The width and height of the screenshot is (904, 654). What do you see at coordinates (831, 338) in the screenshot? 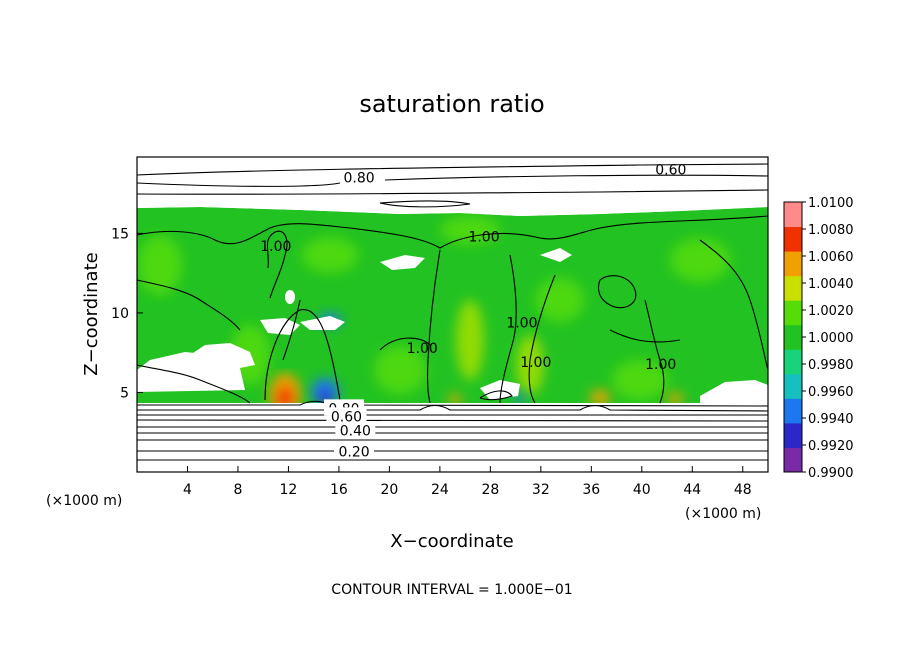
I see `colorbar-label: 1.0000` at bounding box center [831, 338].